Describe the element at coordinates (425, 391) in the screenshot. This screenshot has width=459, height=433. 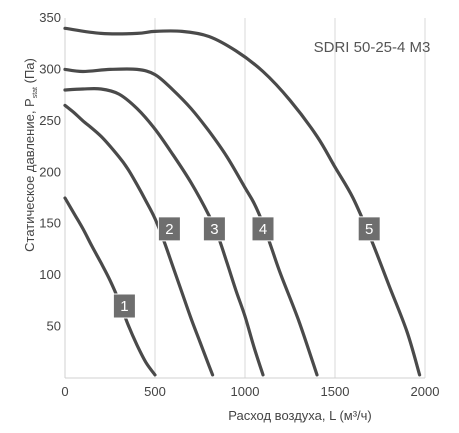
I see `x-tick-label-2000: 2000` at that location.